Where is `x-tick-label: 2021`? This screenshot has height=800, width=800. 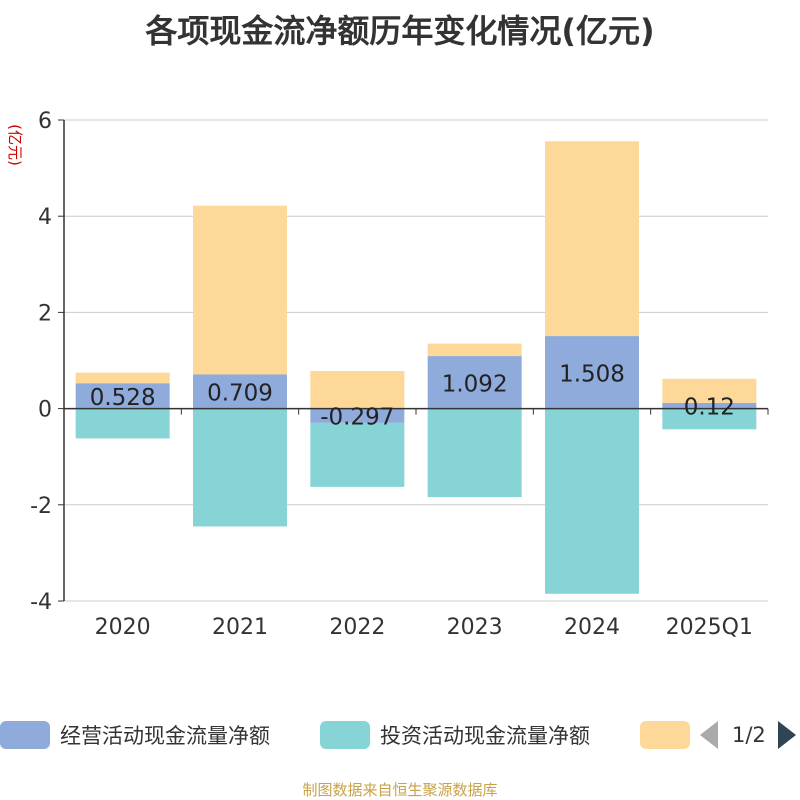 x-tick-label: 2021 is located at coordinates (240, 627).